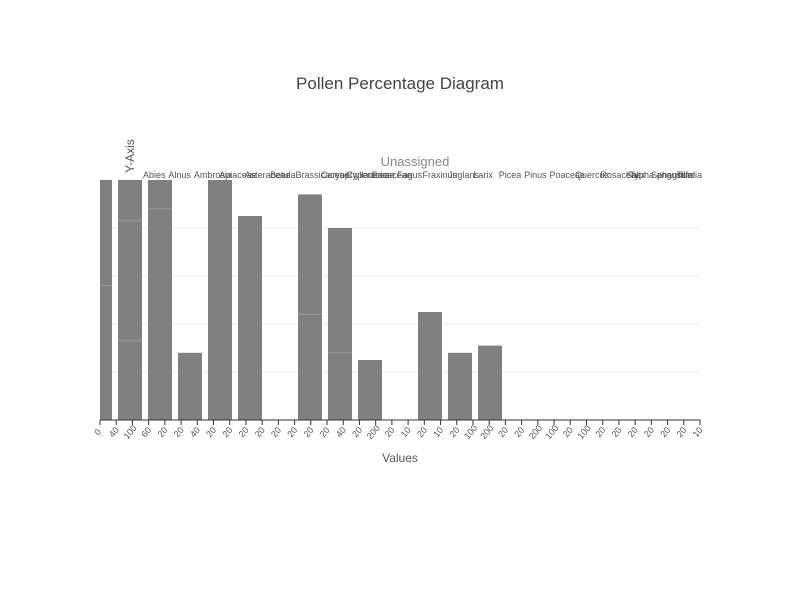 This screenshot has width=800, height=600. I want to click on taxon-label: Caryophyllaceae, so click(354, 175).